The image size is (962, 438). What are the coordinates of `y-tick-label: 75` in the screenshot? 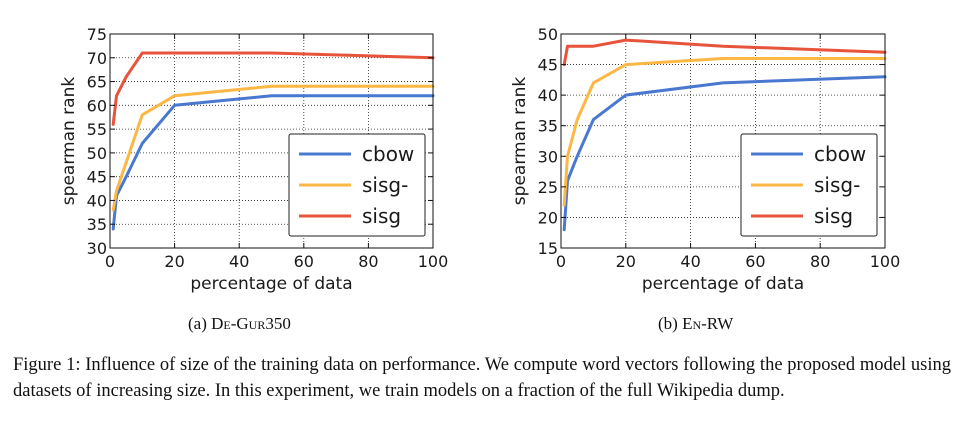 It's located at (97, 34).